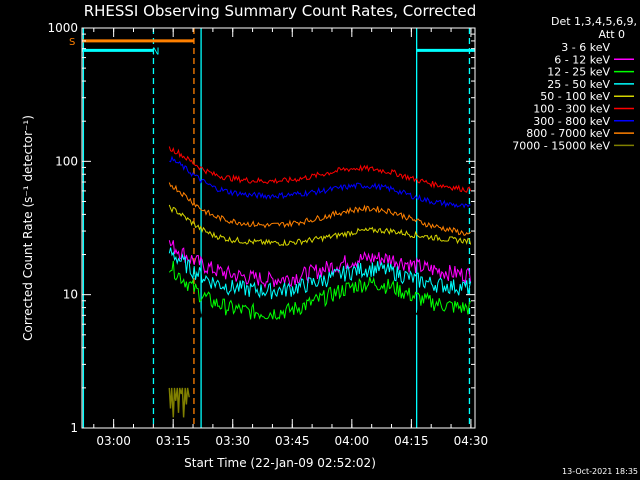 This screenshot has height=480, width=640. Describe the element at coordinates (232, 441) in the screenshot. I see `x-tick-label: 03:30` at that location.